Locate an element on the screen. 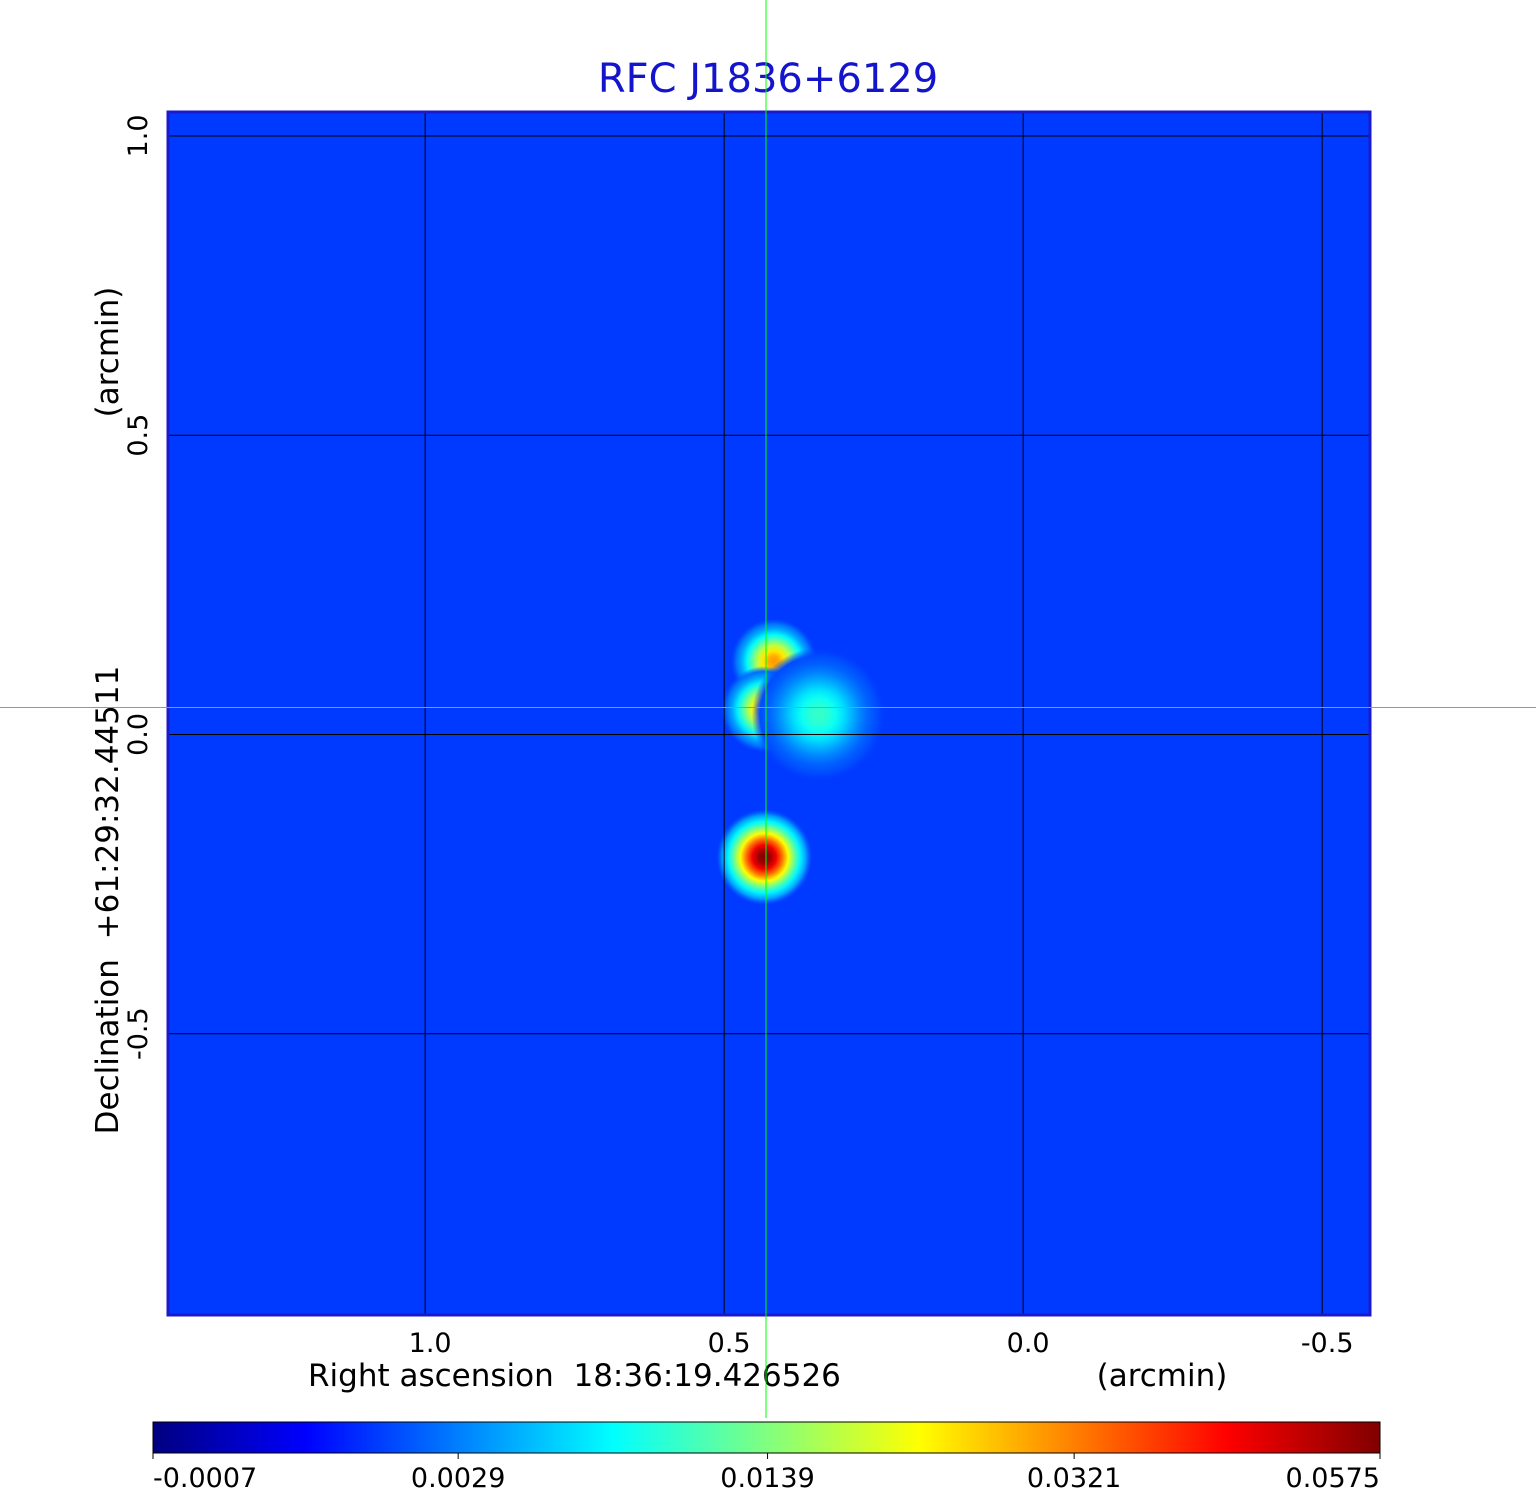 The height and width of the screenshot is (1511, 1536). x-axis-unit: (arcmin) is located at coordinates (1162, 1376).